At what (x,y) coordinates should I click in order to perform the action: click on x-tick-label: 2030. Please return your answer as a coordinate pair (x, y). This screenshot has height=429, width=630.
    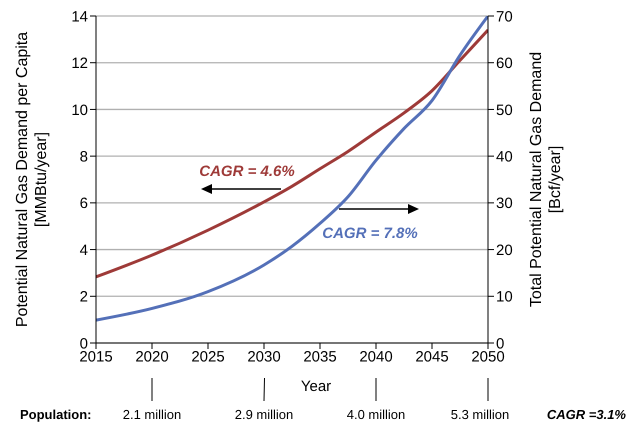
    Looking at the image, I should click on (264, 357).